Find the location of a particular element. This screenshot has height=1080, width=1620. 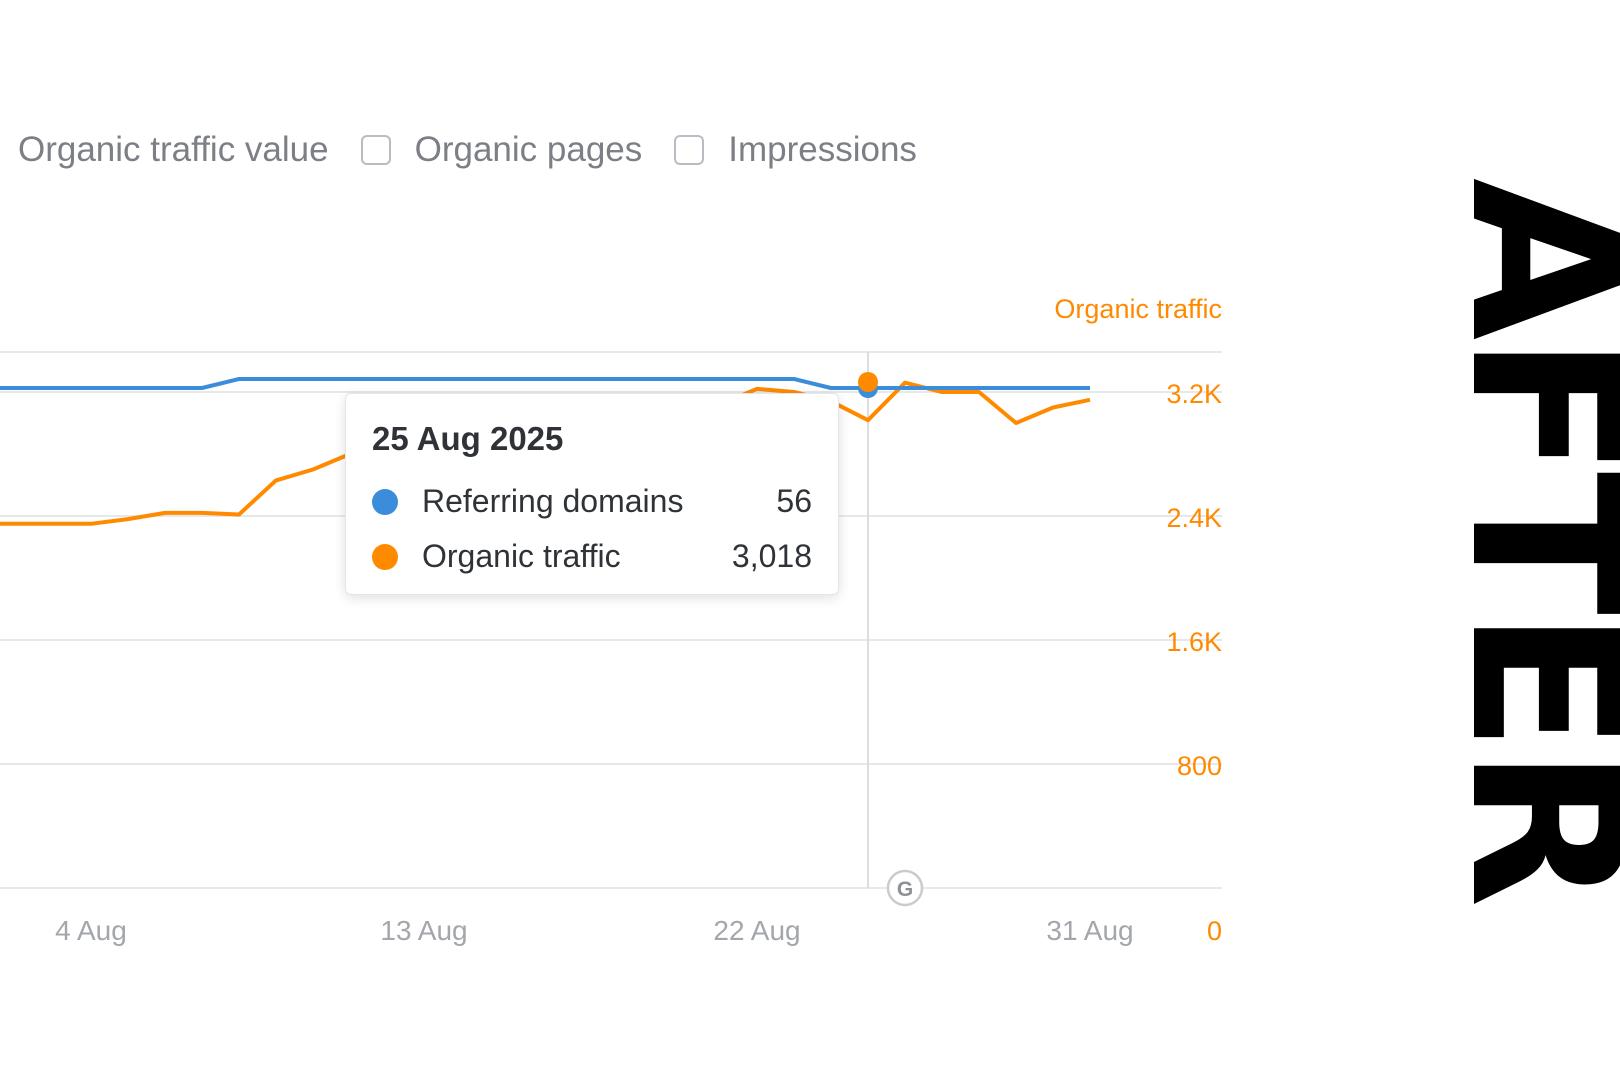

y-tick-label: 2.4K is located at coordinates (1194, 518).